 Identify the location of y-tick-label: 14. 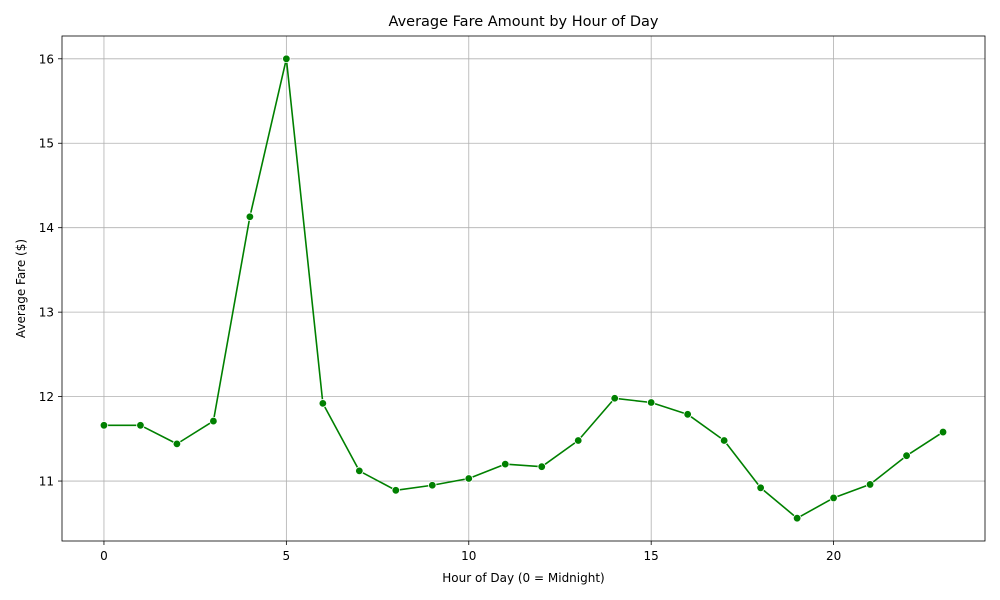
(46, 228).